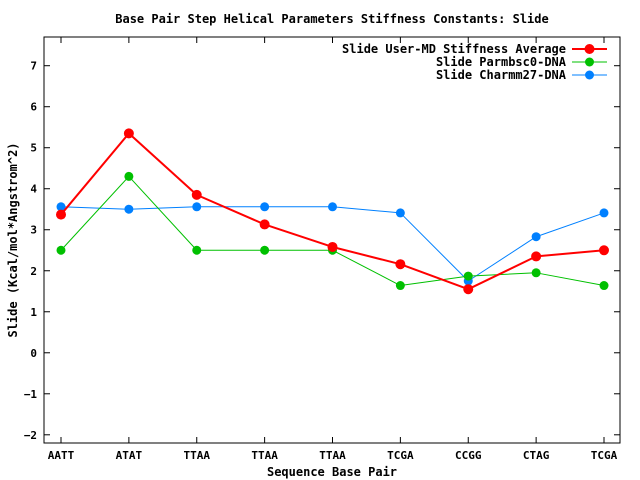 Image resolution: width=640 pixels, height=480 pixels. I want to click on x-axis-label: Sequence Base Pair, so click(332, 472).